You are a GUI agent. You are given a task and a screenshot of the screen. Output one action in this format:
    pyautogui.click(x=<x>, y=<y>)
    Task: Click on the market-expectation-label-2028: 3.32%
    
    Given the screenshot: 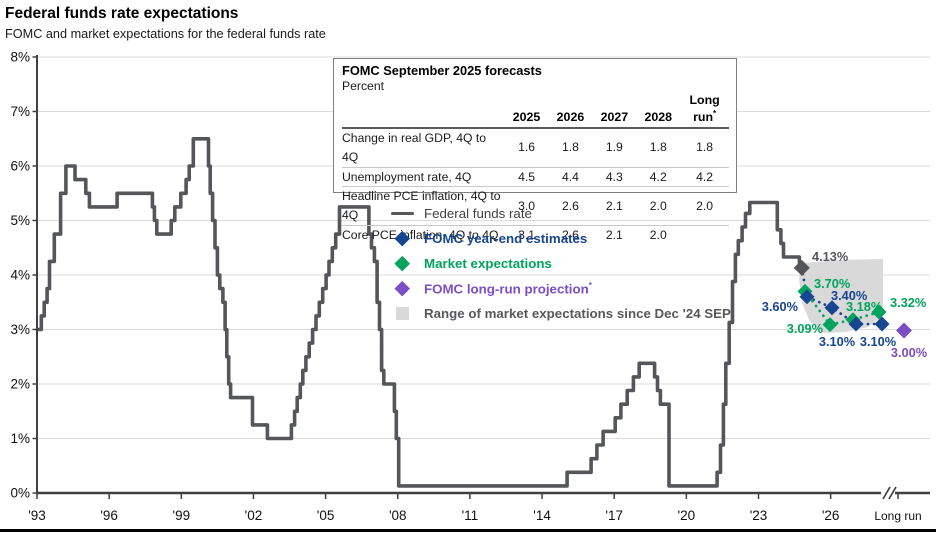 What is the action you would take?
    pyautogui.click(x=908, y=302)
    